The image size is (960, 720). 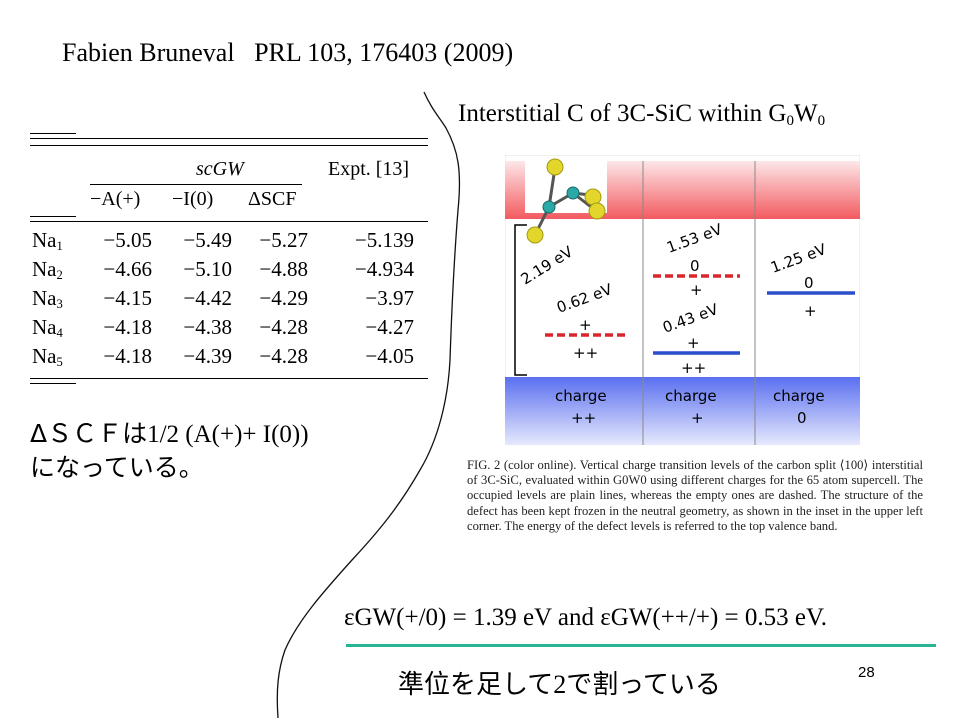 What do you see at coordinates (89, 433) in the screenshot?
I see `dscf-note-jp: ΔＳＣＦは` at bounding box center [89, 433].